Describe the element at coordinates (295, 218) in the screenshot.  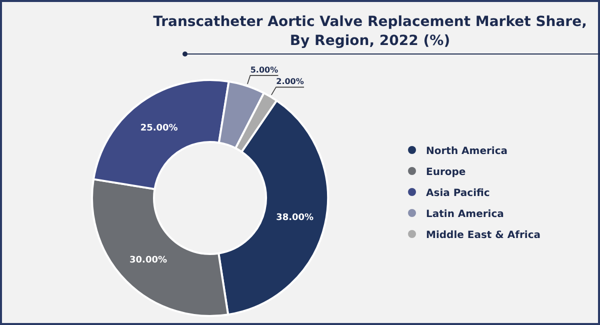
I see `data-label: 38.00%` at that location.